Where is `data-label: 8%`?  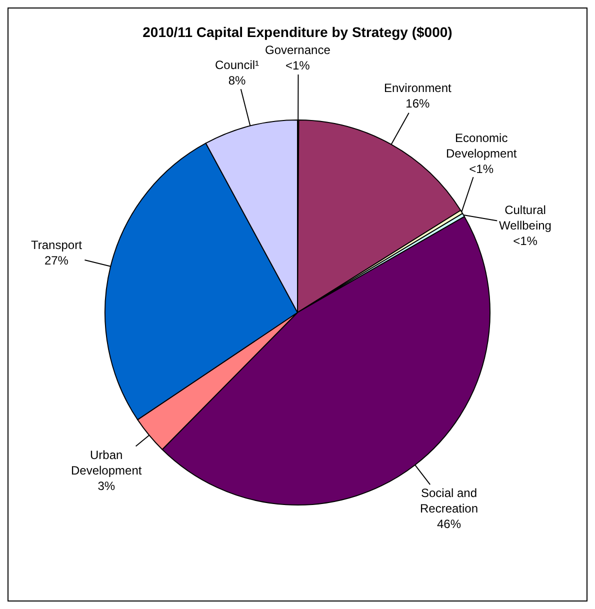
data-label: 8% is located at coordinates (237, 81).